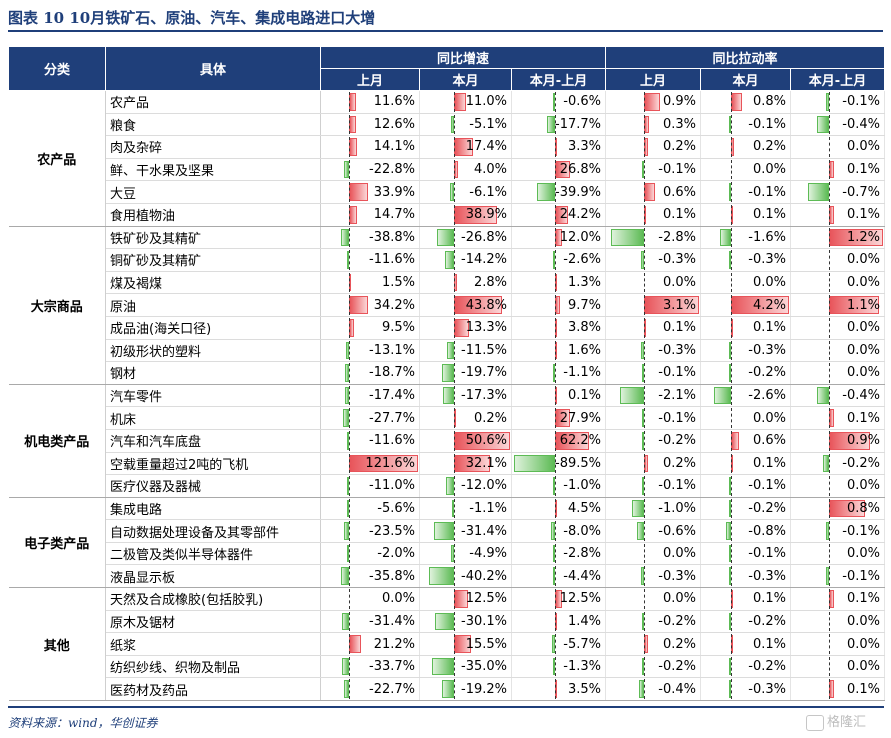  Describe the element at coordinates (213, 215) in the screenshot. I see `item-name: 食用植物油` at that location.